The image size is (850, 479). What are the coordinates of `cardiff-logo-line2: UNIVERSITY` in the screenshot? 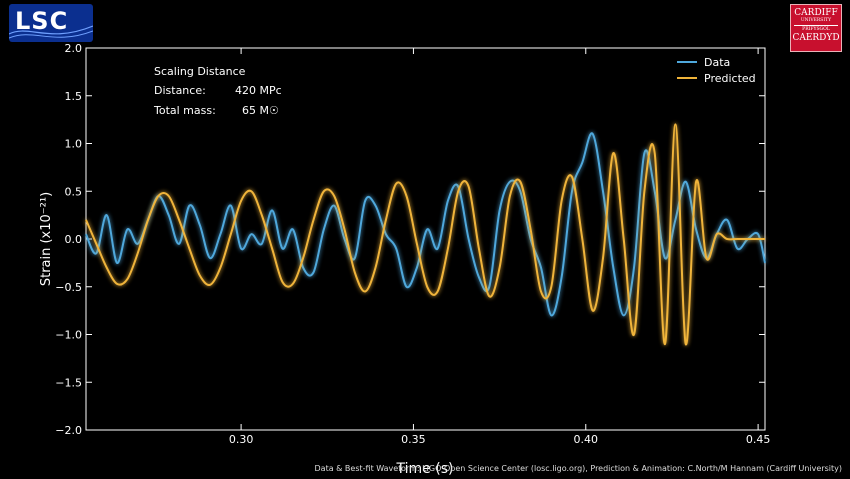 It's located at (816, 20).